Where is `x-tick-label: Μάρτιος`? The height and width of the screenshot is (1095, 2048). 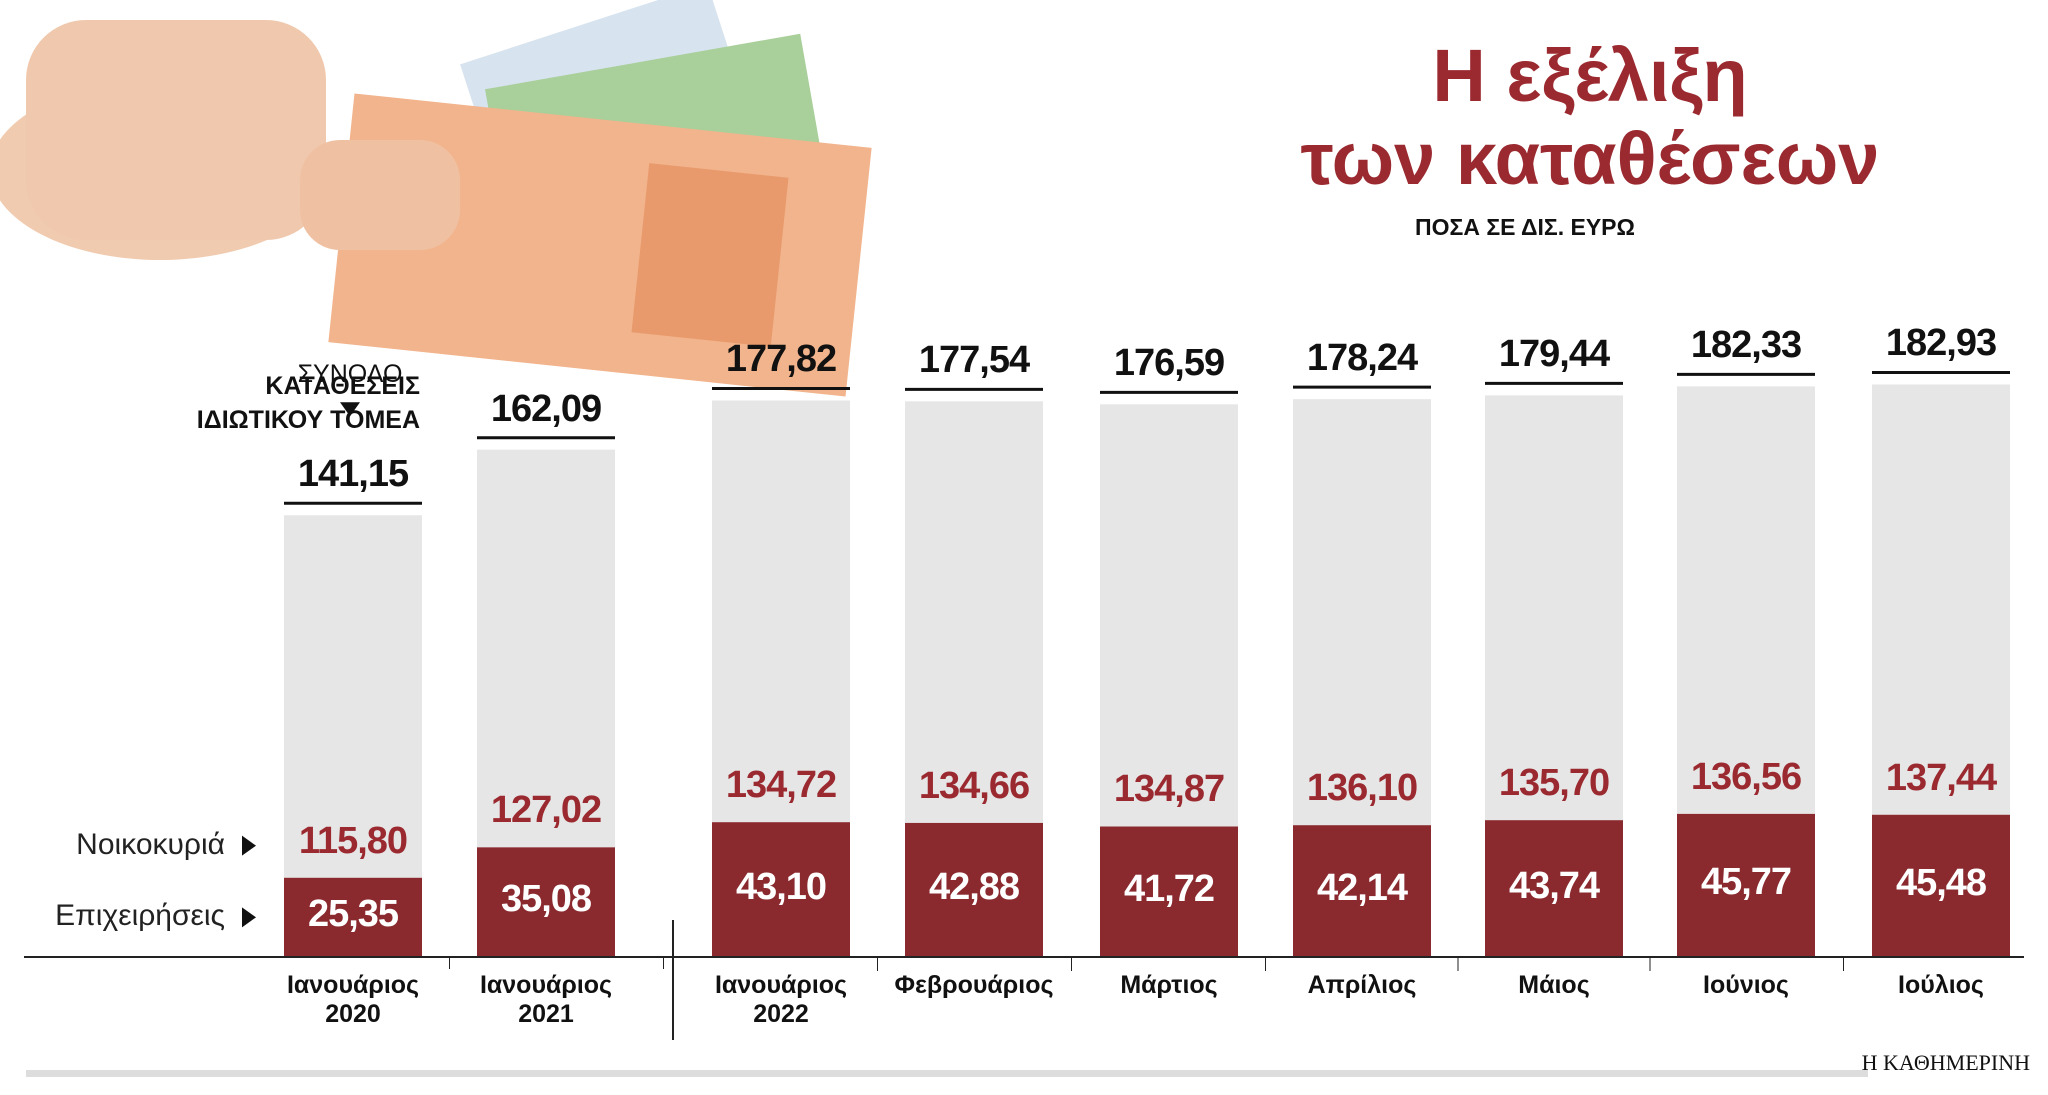
x-tick-label: Μάρτιος is located at coordinates (1169, 985).